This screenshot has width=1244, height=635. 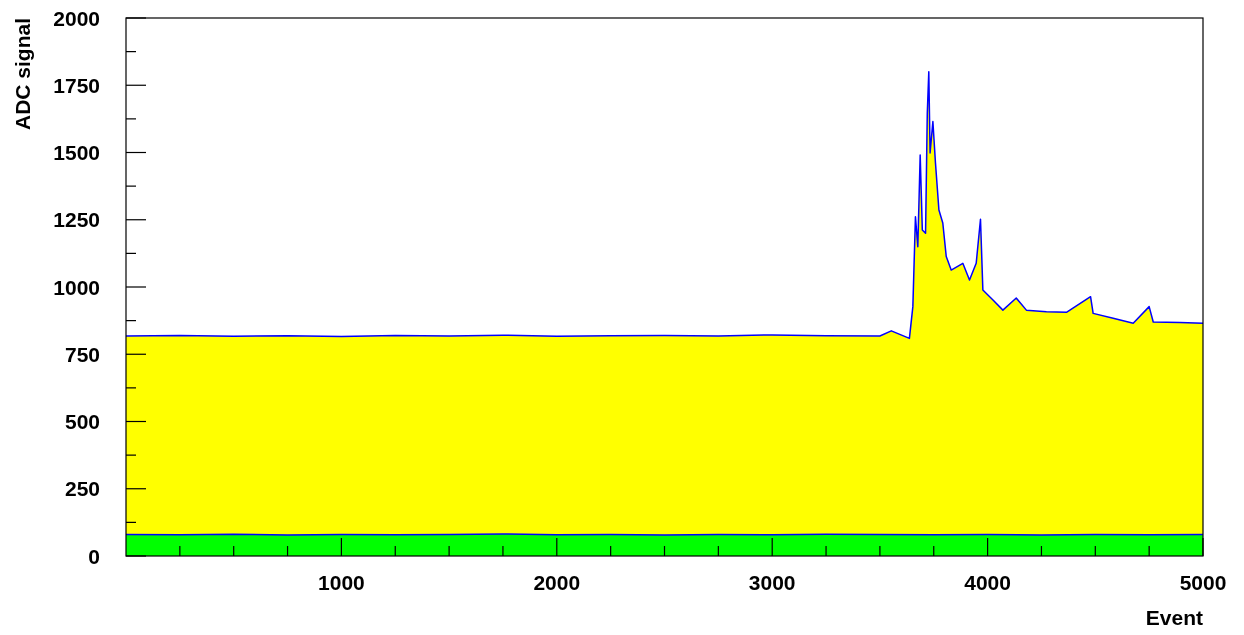 I want to click on y-tick-label: 250, so click(x=82, y=489).